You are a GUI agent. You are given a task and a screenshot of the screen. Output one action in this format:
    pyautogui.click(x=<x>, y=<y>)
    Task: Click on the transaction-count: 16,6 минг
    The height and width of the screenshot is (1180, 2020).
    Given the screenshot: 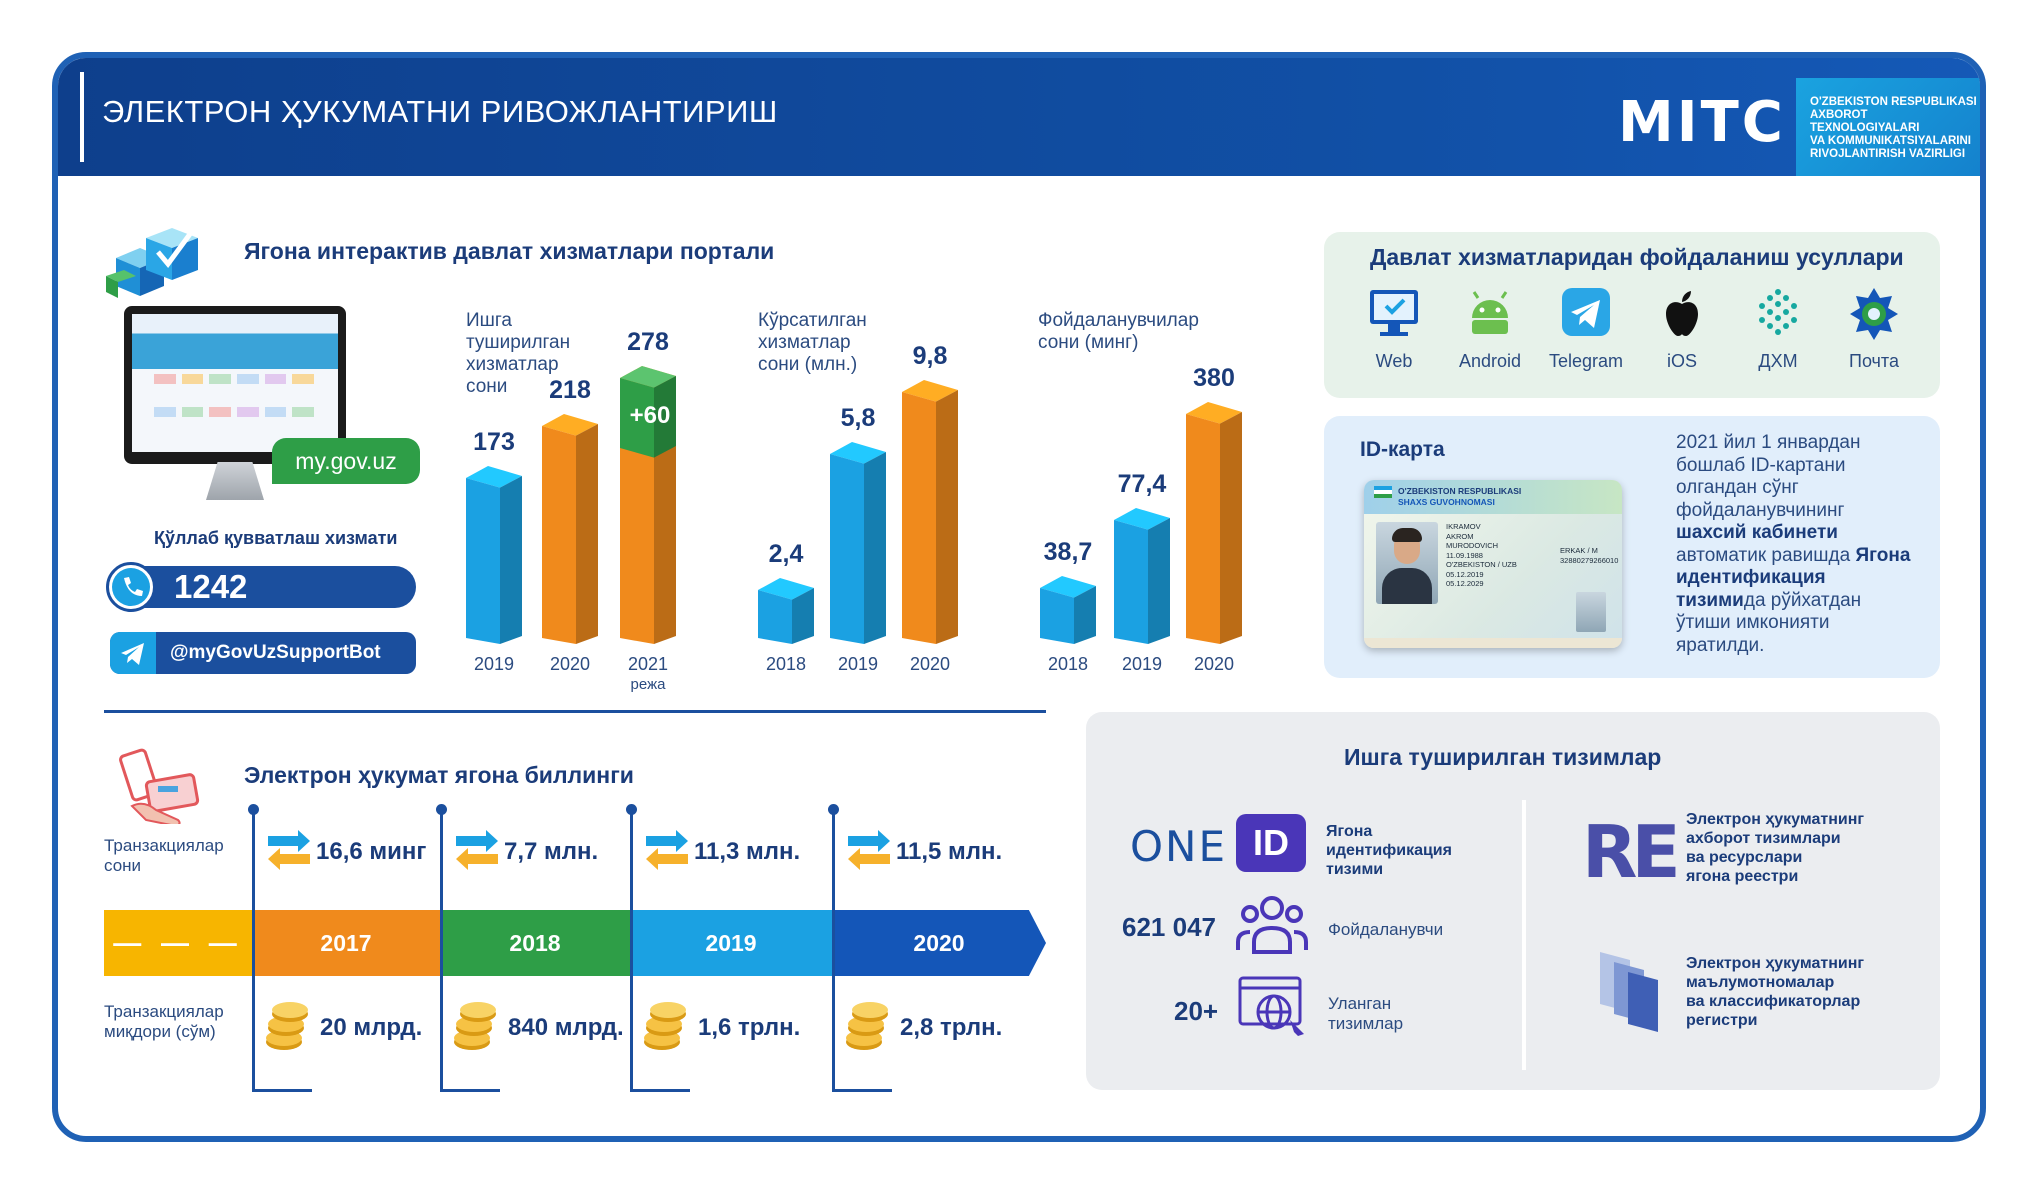 What is the action you would take?
    pyautogui.click(x=371, y=851)
    